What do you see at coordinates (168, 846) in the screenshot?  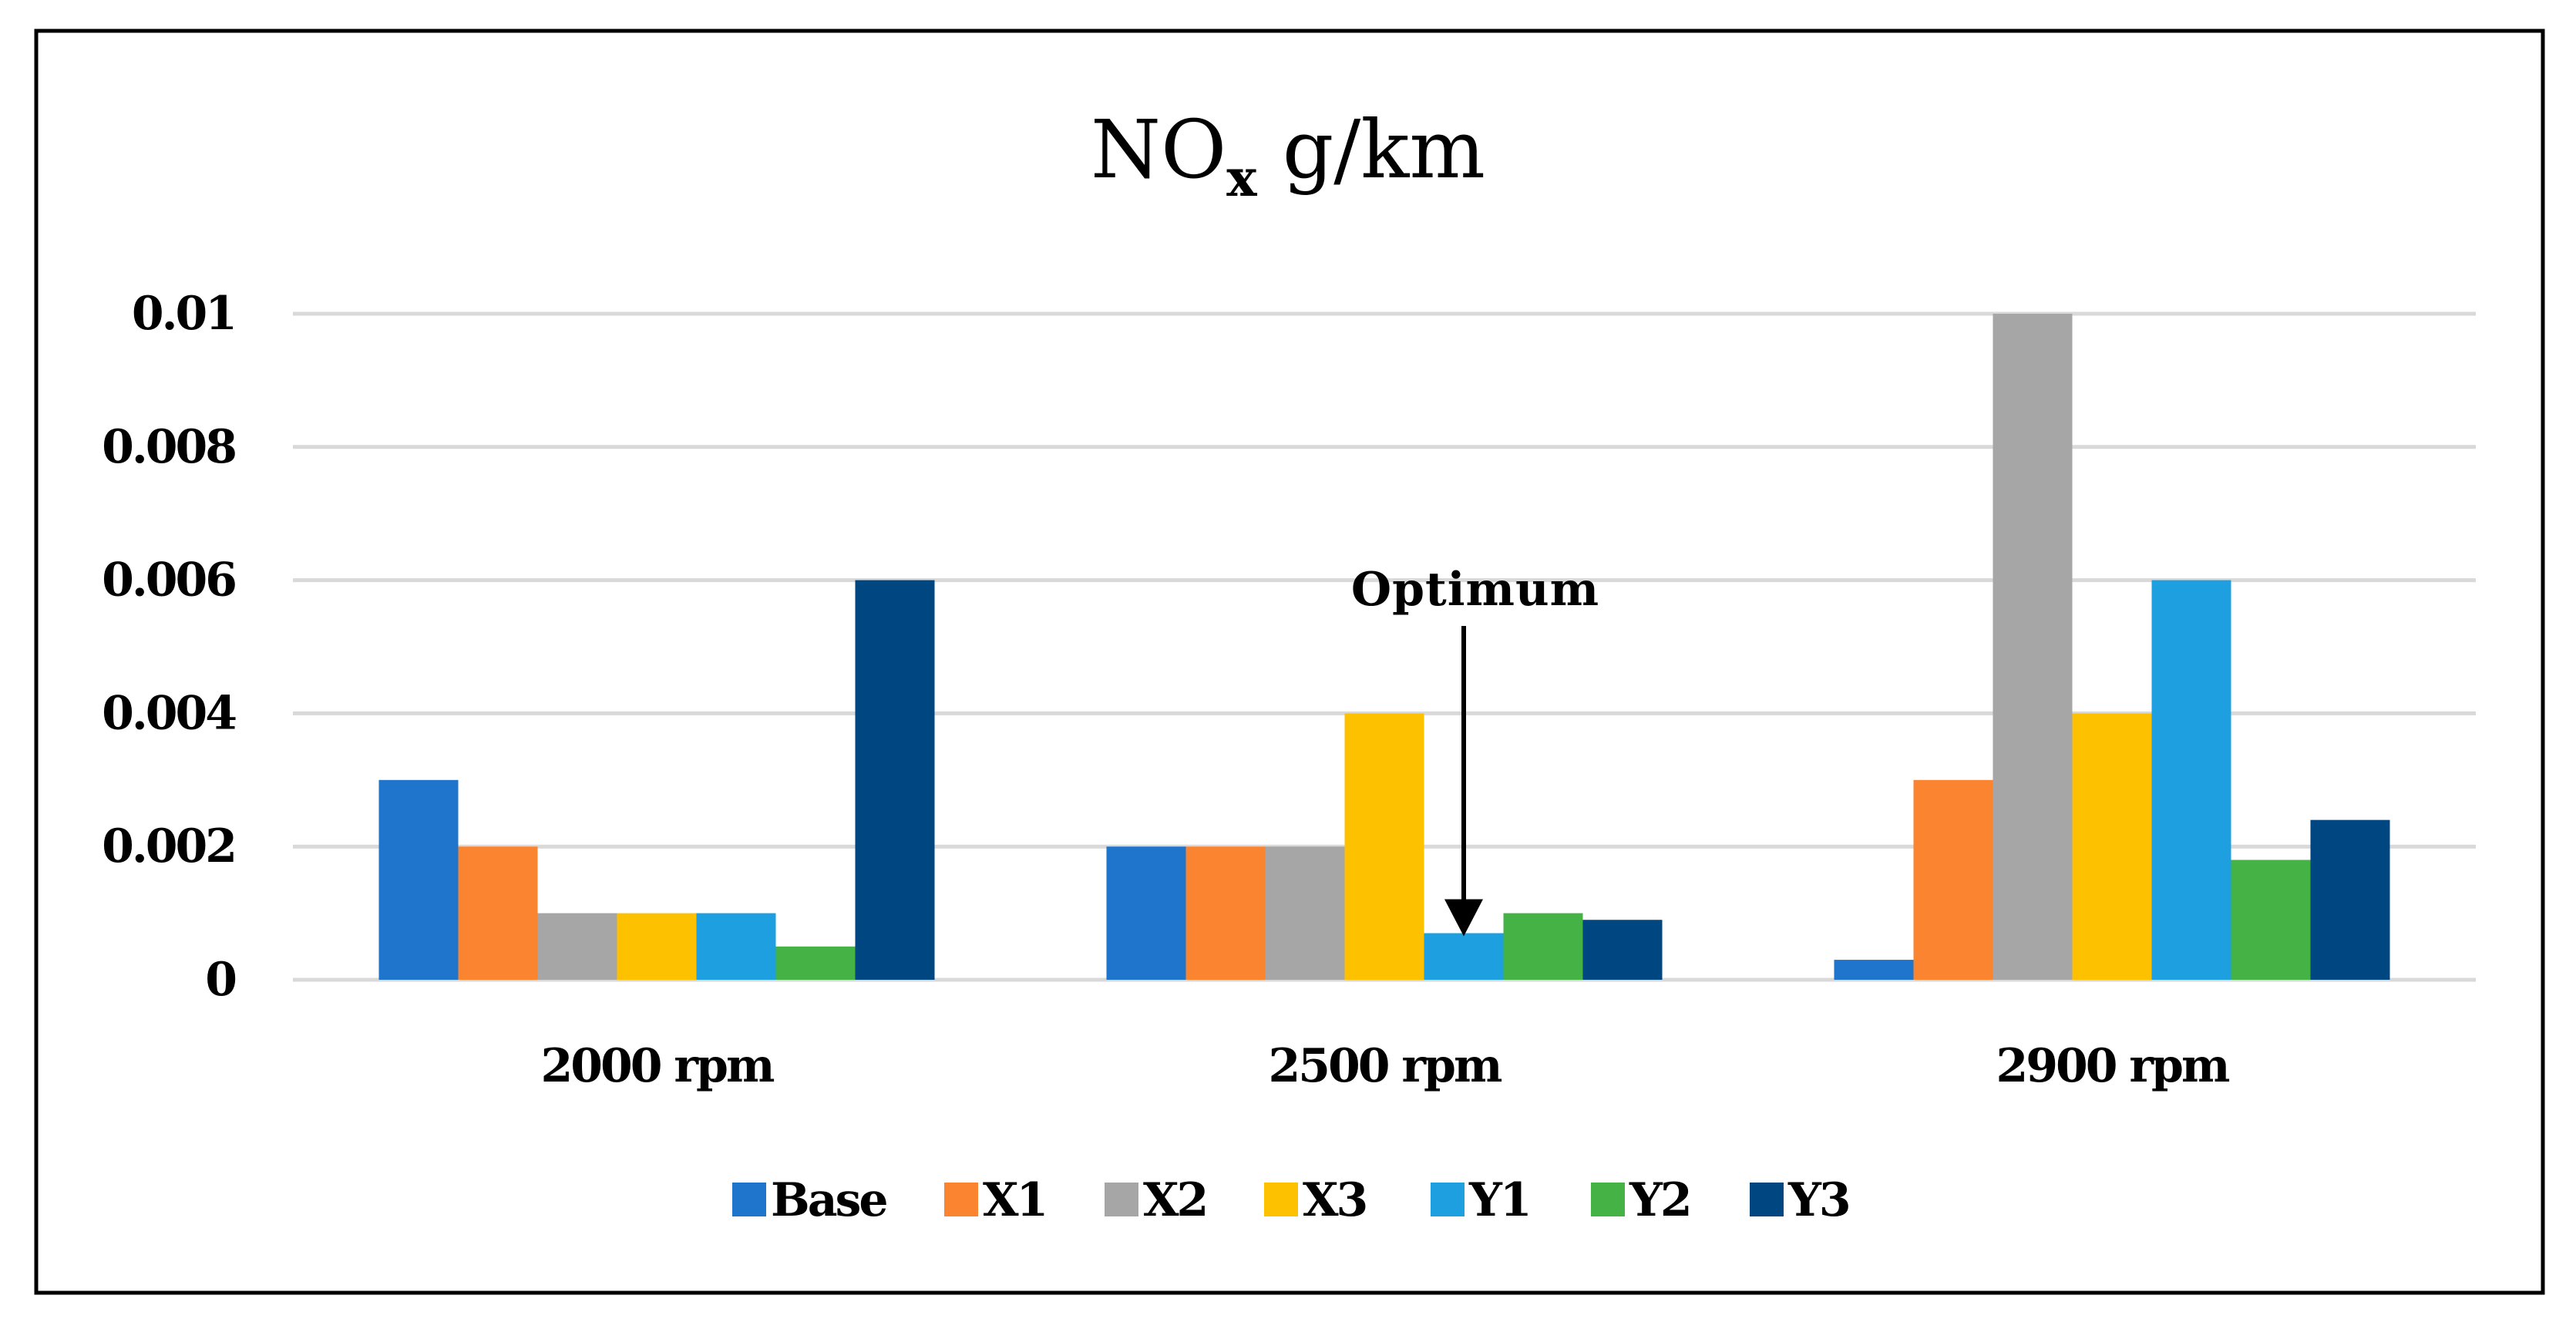 I see `y-tick-label: 0.002` at bounding box center [168, 846].